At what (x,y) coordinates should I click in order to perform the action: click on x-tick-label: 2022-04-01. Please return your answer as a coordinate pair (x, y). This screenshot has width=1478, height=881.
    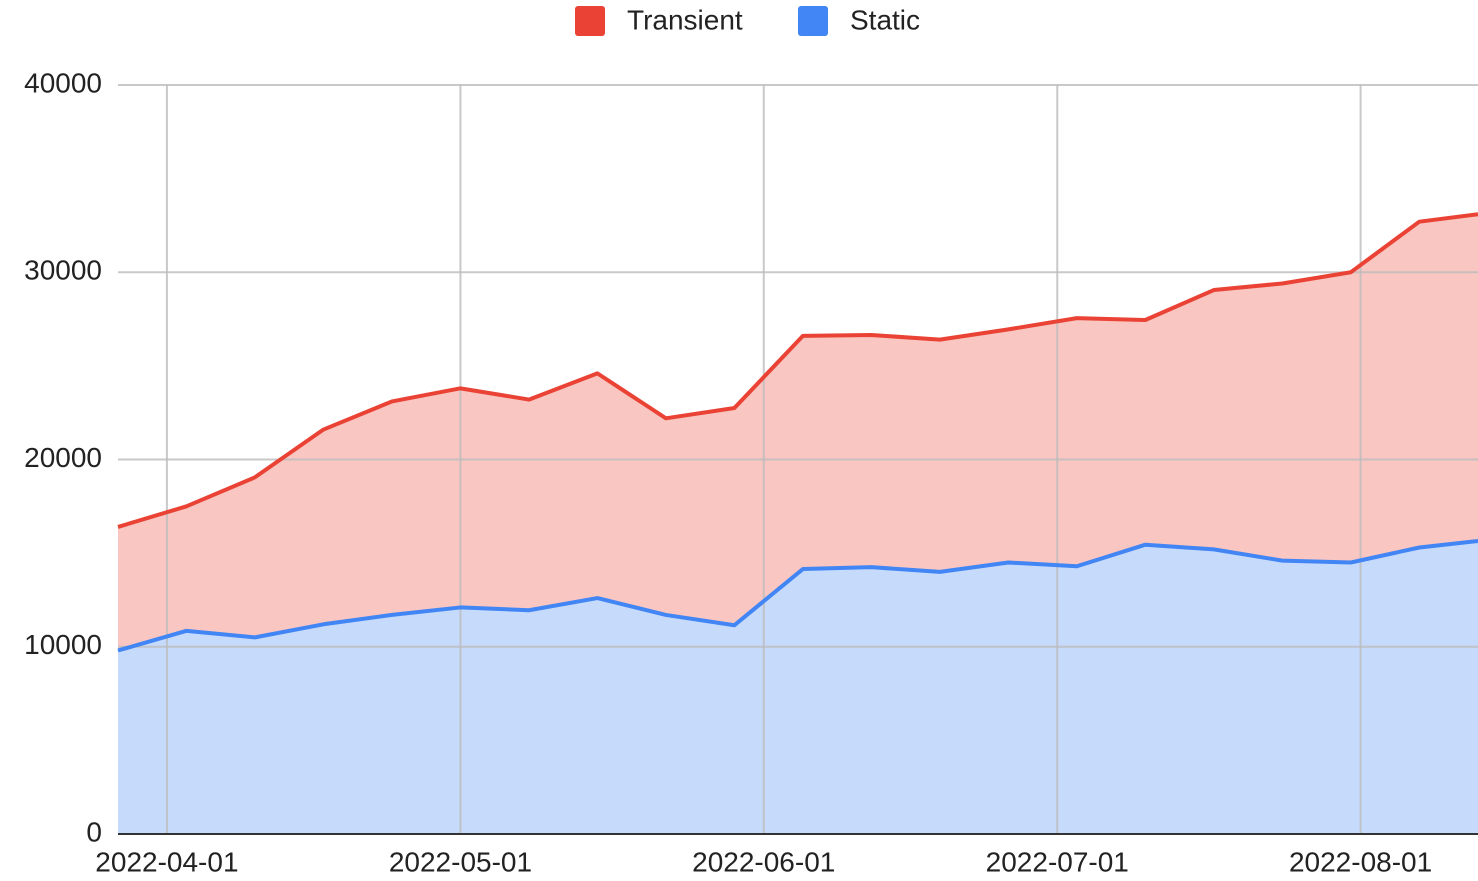
    Looking at the image, I should click on (166, 861).